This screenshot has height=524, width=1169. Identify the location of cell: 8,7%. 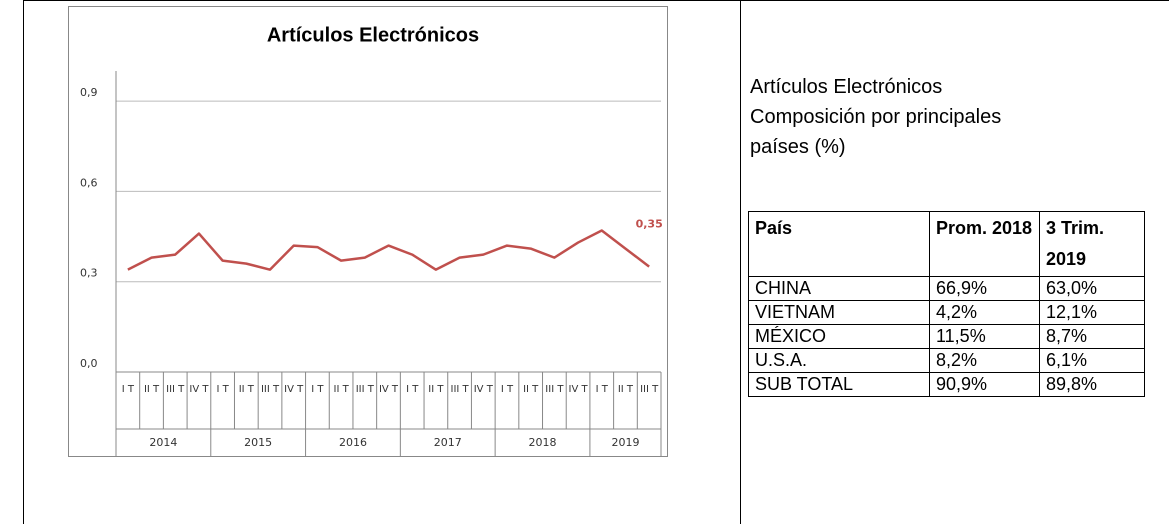
(1092, 336).